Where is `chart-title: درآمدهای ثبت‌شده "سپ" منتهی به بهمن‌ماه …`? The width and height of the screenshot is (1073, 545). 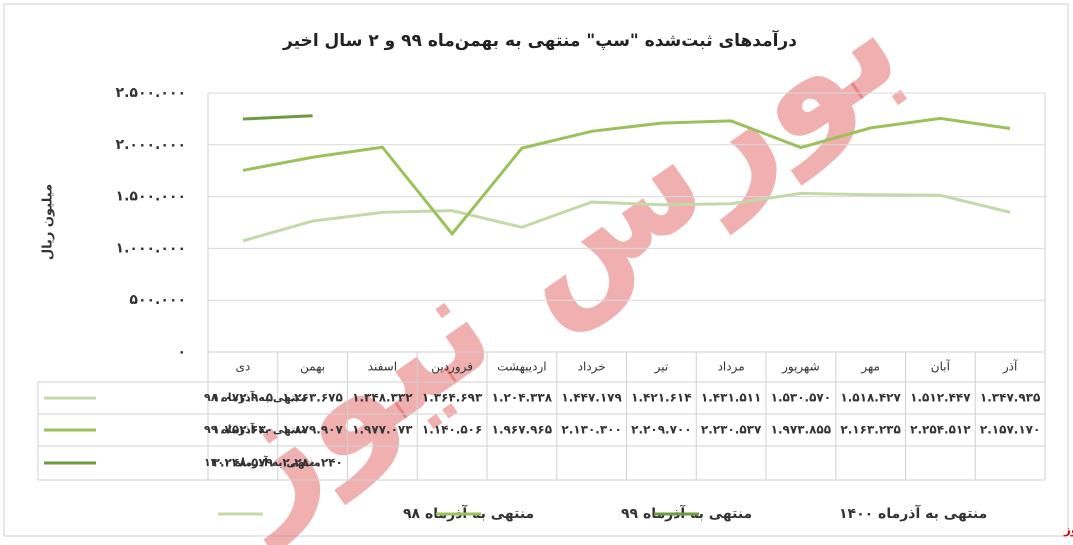
chart-title: درآمدهای ثبت‌شده "سپ" منتهی به بهمن‌ماه … is located at coordinates (539, 40).